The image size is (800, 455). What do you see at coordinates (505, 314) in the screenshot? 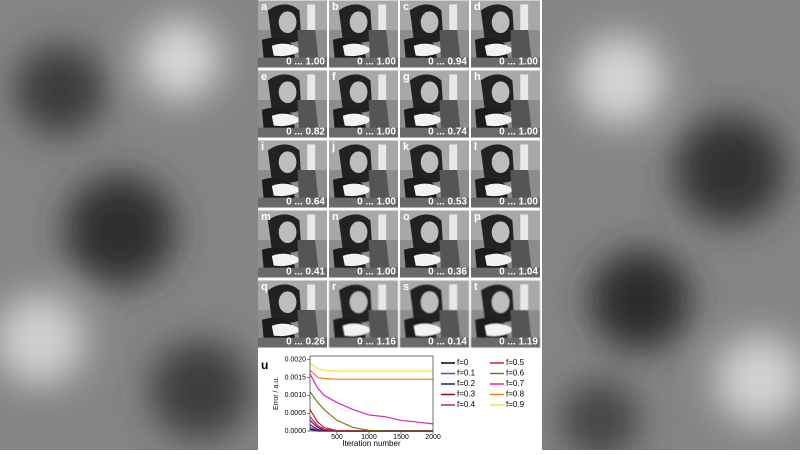
I see `image-panel: t 0 ... 1.19` at bounding box center [505, 314].